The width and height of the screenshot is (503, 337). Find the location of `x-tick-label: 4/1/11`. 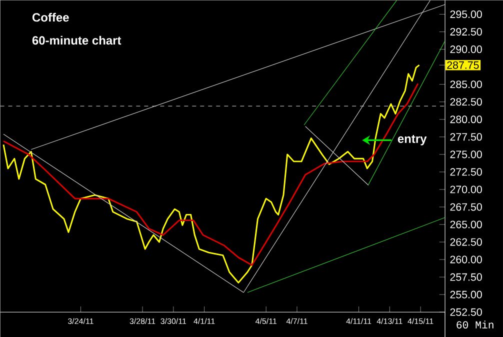

x-tick-label: 4/1/11 is located at coordinates (204, 321).